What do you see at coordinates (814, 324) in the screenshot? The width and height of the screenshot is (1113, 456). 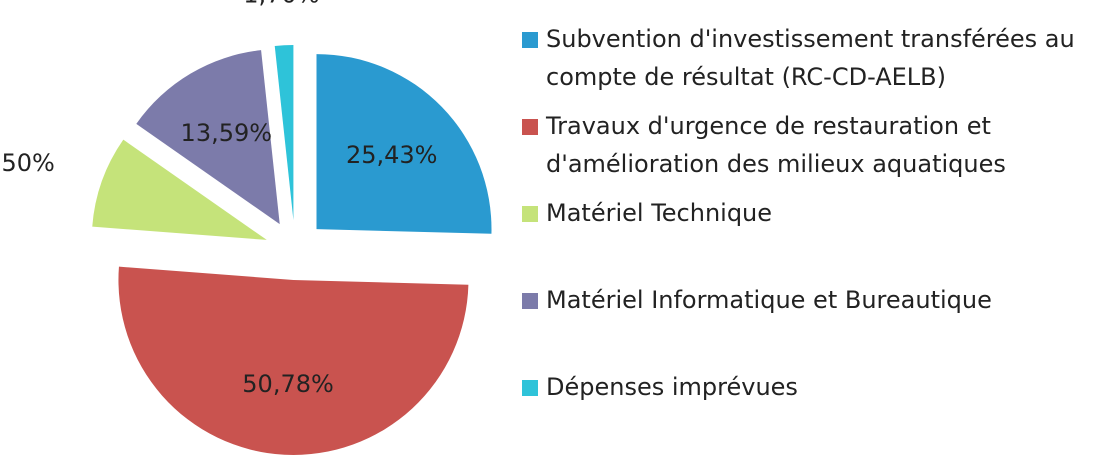 I see `legend-entry: Matériel Informatique et Bureautique` at bounding box center [814, 324].